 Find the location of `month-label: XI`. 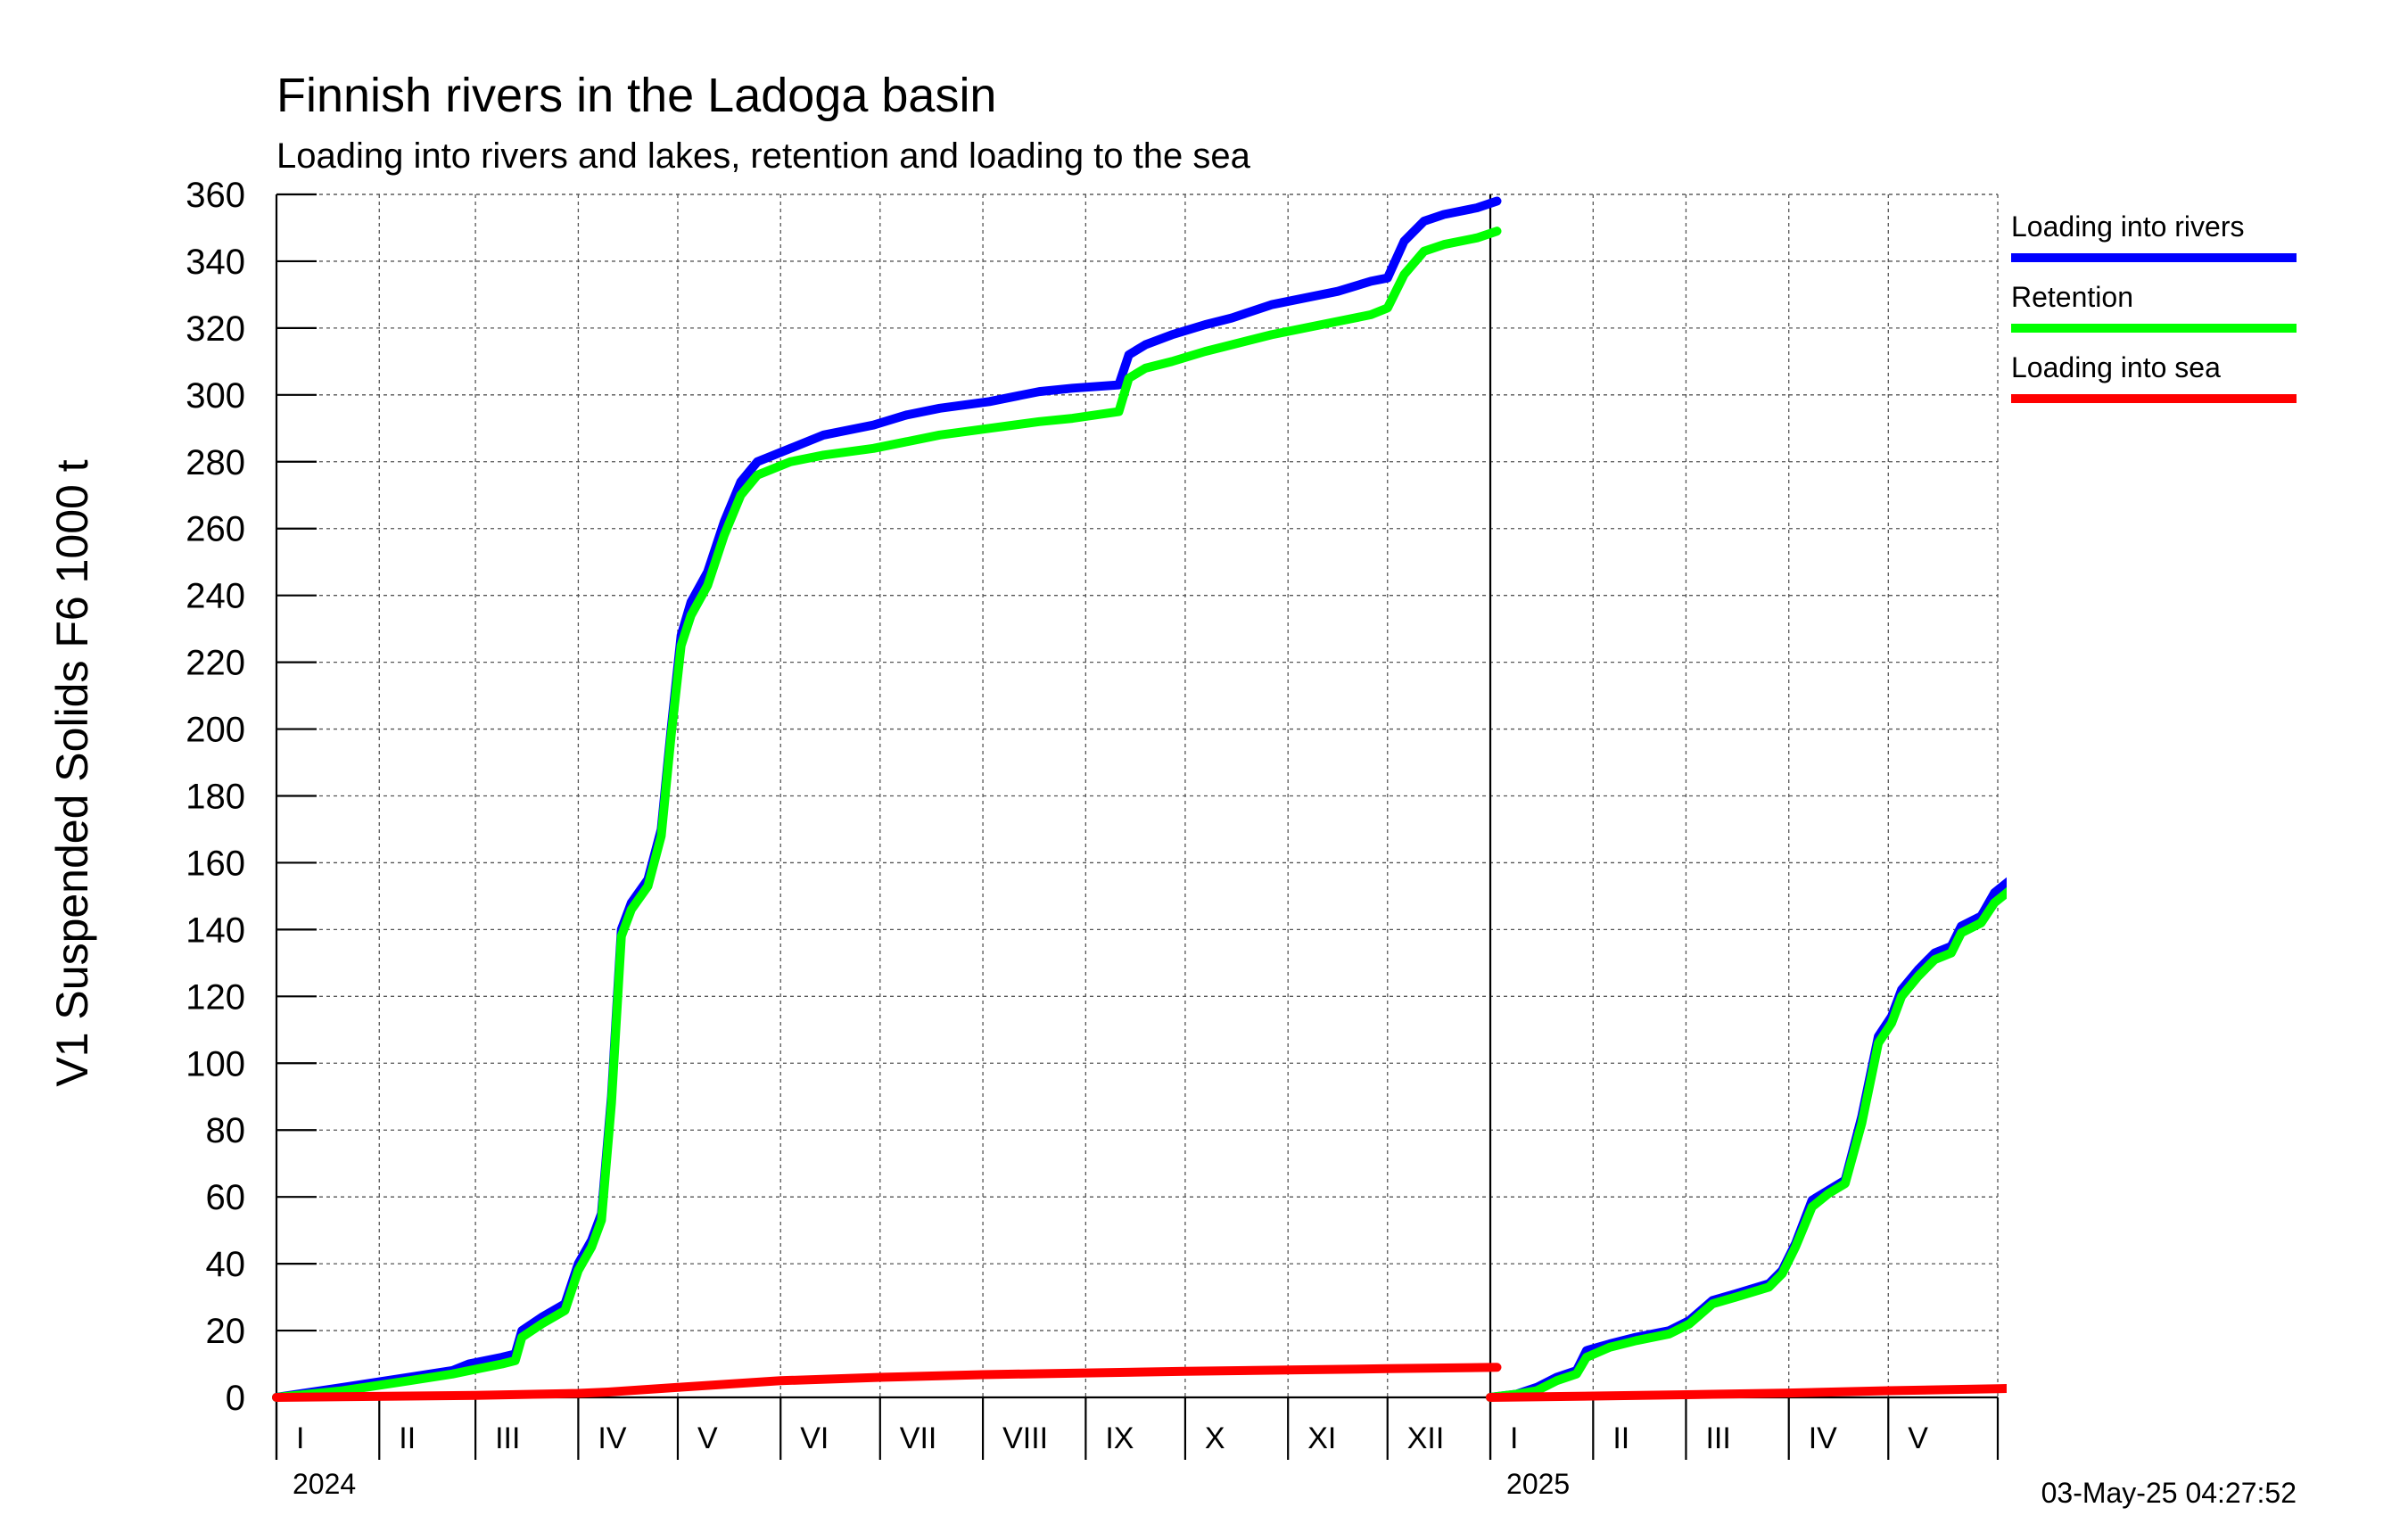

month-label: XI is located at coordinates (1321, 1438).